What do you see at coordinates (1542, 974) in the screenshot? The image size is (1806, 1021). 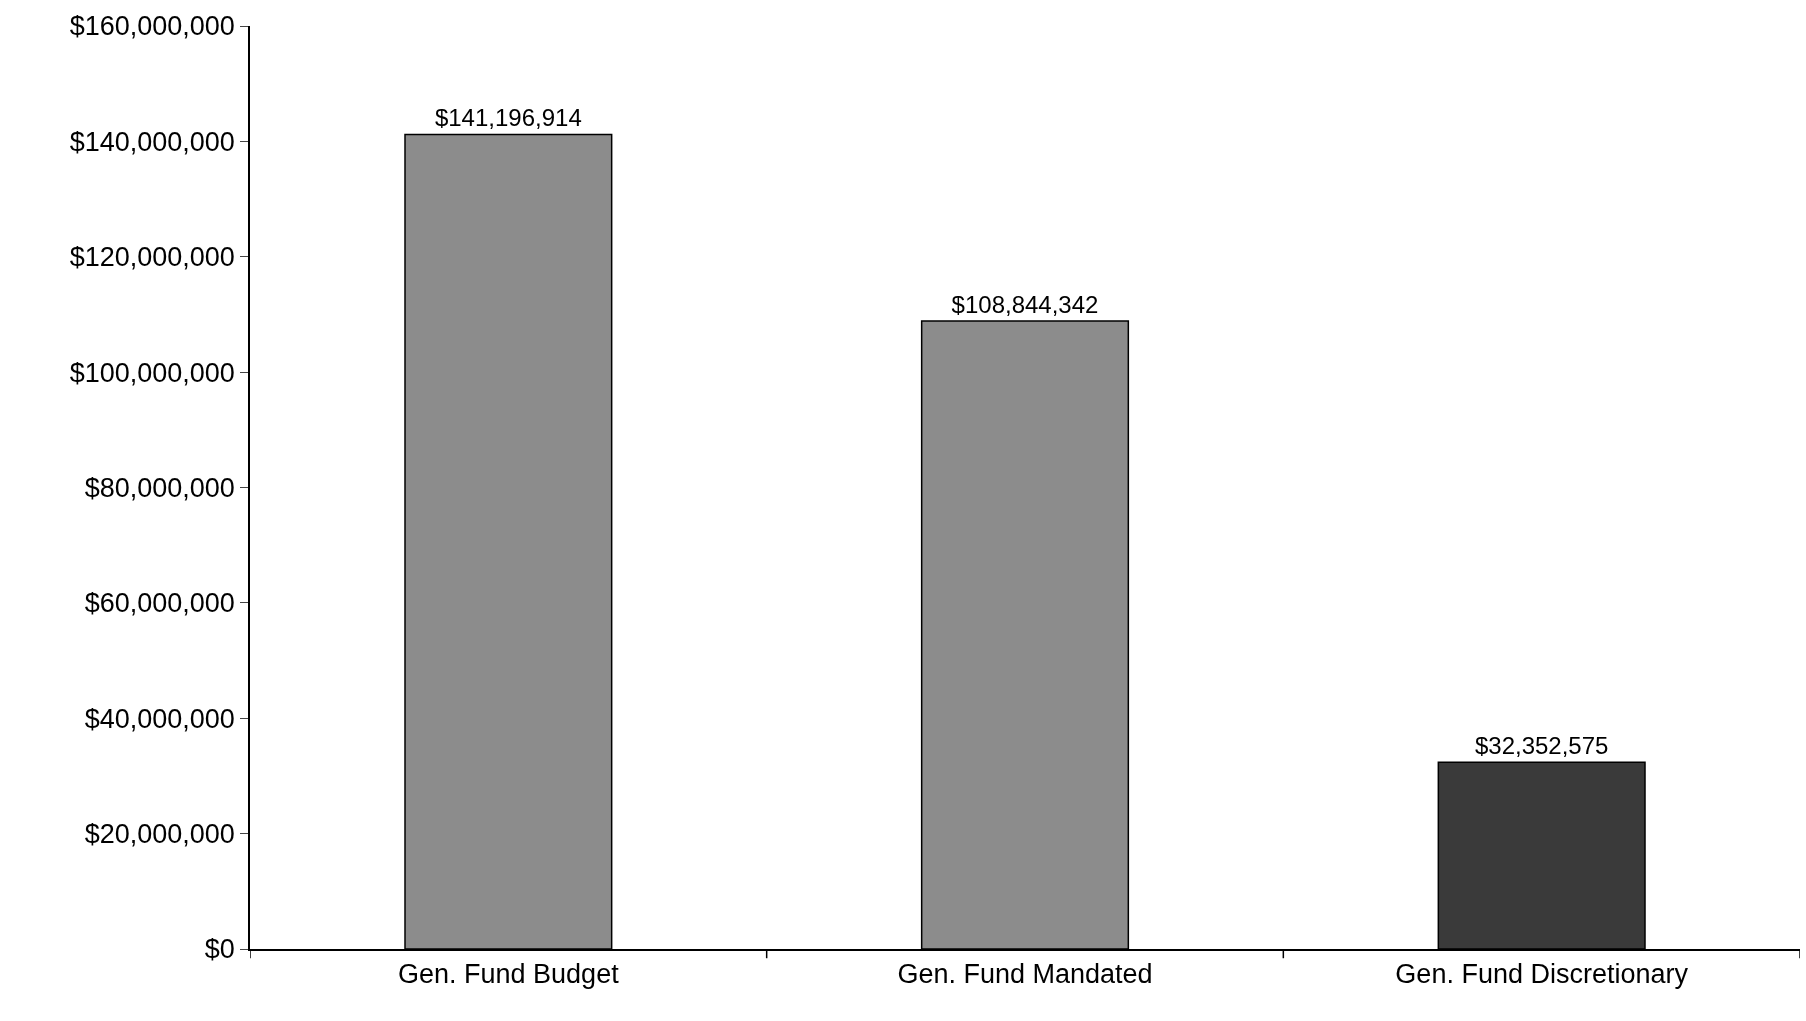 I see `x-tick-label: Gen. Fund Discretionary` at bounding box center [1542, 974].